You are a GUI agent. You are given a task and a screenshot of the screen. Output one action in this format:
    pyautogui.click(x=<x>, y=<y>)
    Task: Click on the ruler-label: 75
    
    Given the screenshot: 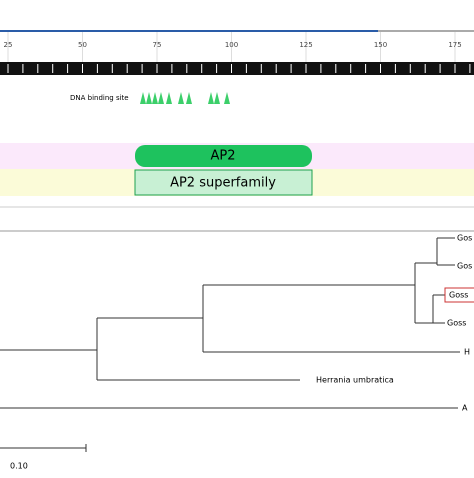 What is the action you would take?
    pyautogui.click(x=157, y=45)
    